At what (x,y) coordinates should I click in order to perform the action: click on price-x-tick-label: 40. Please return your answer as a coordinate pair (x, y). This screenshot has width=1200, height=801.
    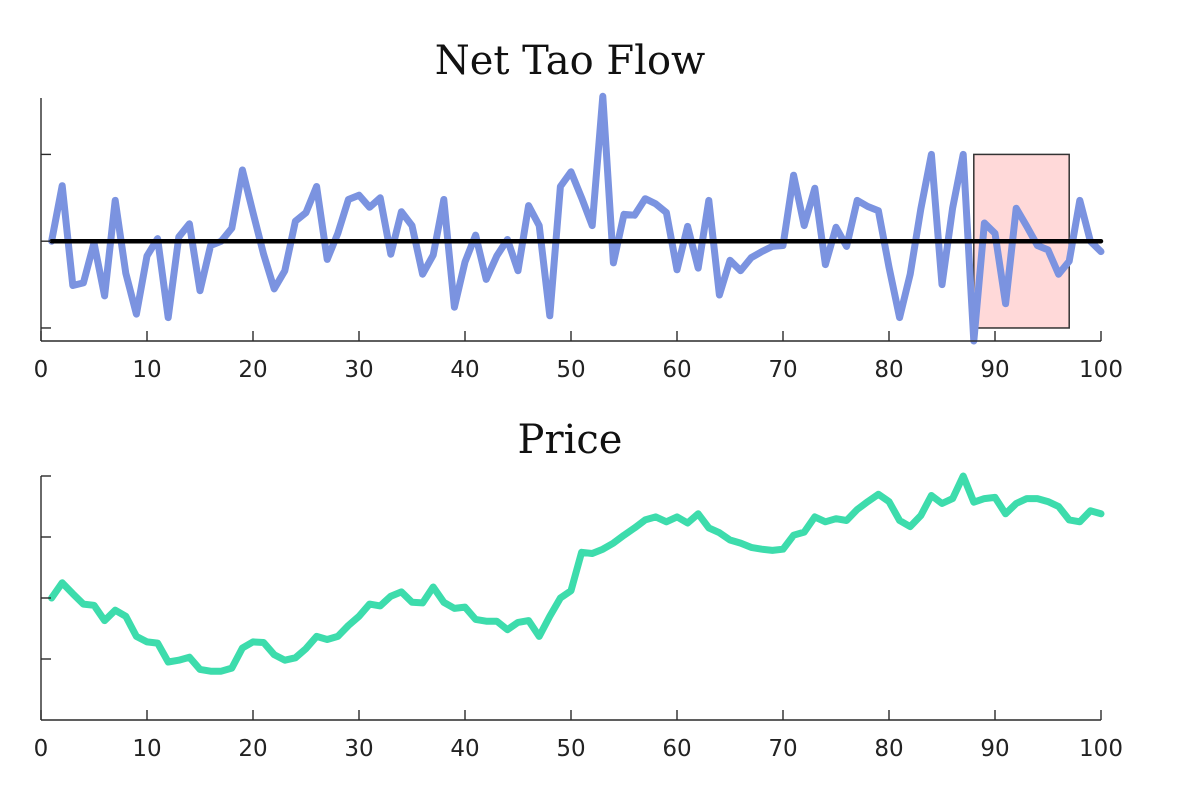
    Looking at the image, I should click on (464, 749).